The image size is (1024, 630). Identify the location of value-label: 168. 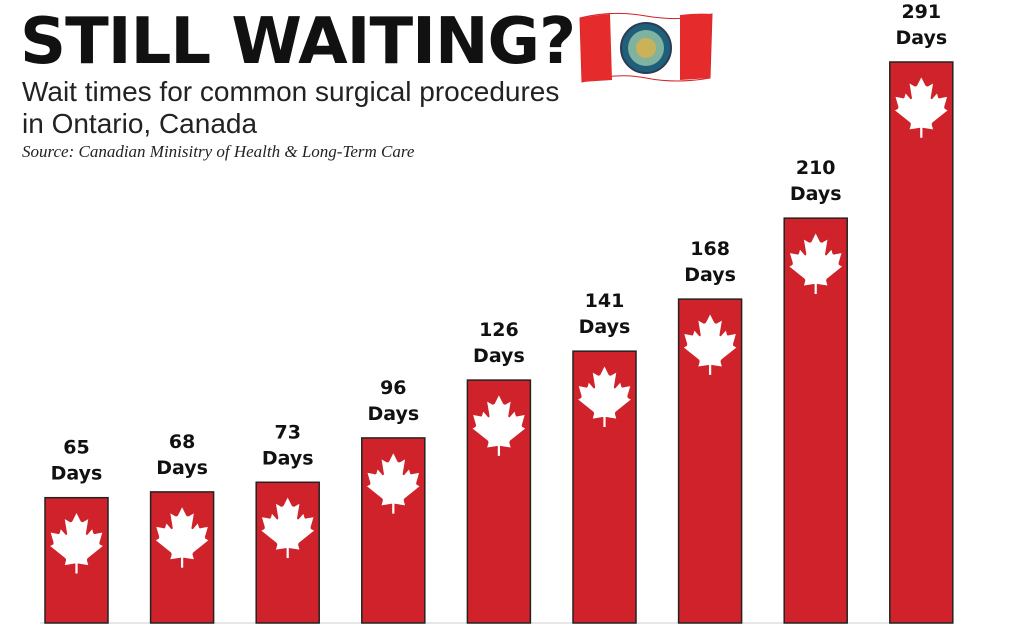
(710, 249).